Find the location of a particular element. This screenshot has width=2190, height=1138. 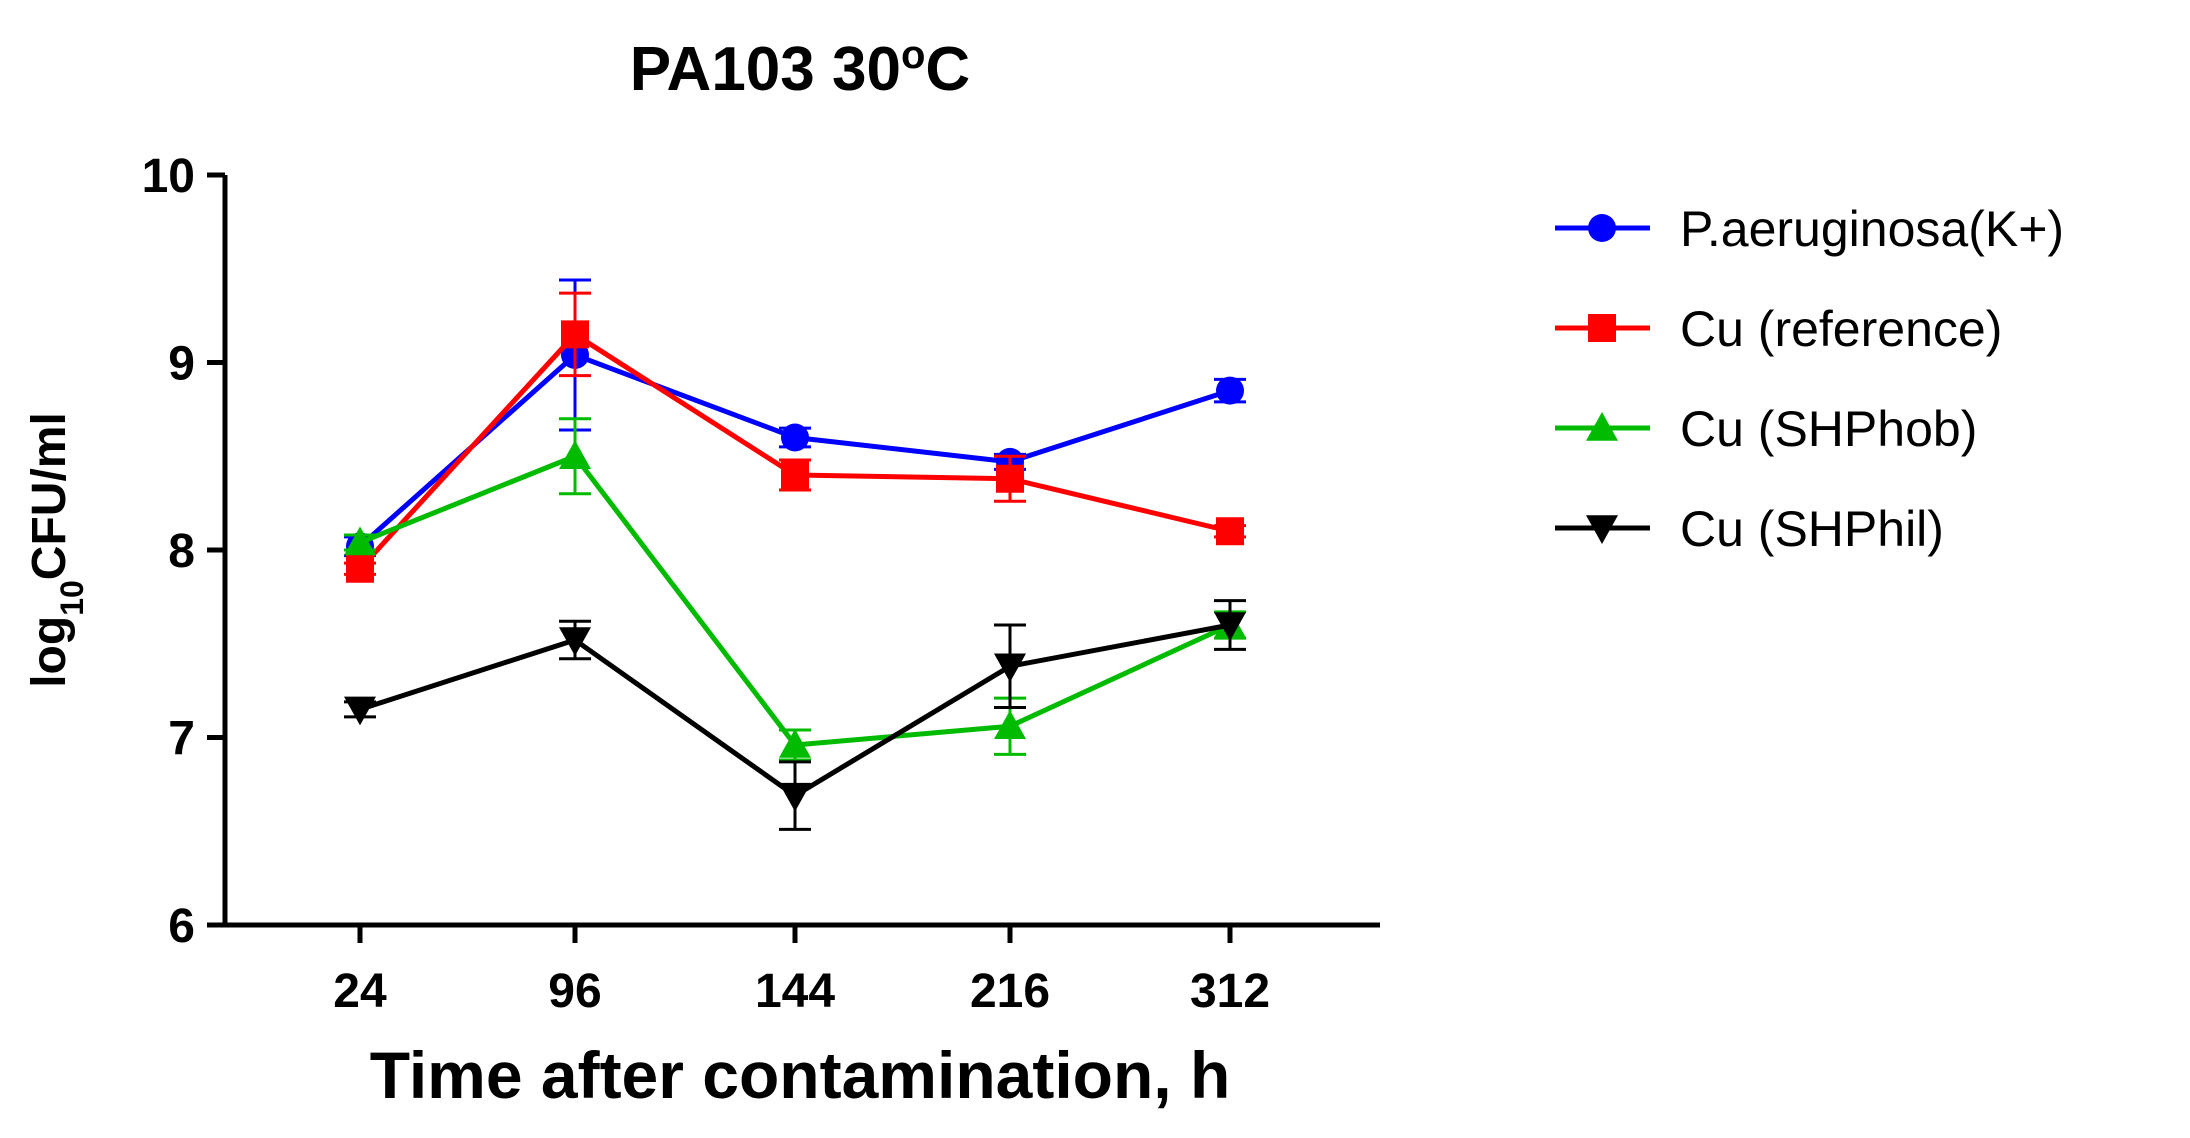

y-ticks: 6 7 8 9 10 is located at coordinates (183, 551).